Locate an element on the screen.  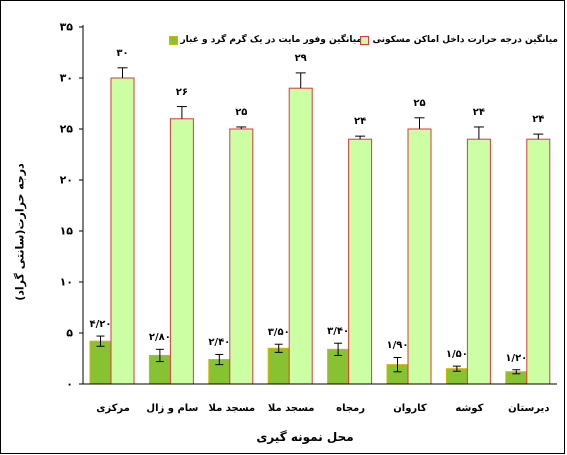
legend-item-mite: میانگین وفور مایت در یک گرم گرد و غبار is located at coordinates (265, 40).